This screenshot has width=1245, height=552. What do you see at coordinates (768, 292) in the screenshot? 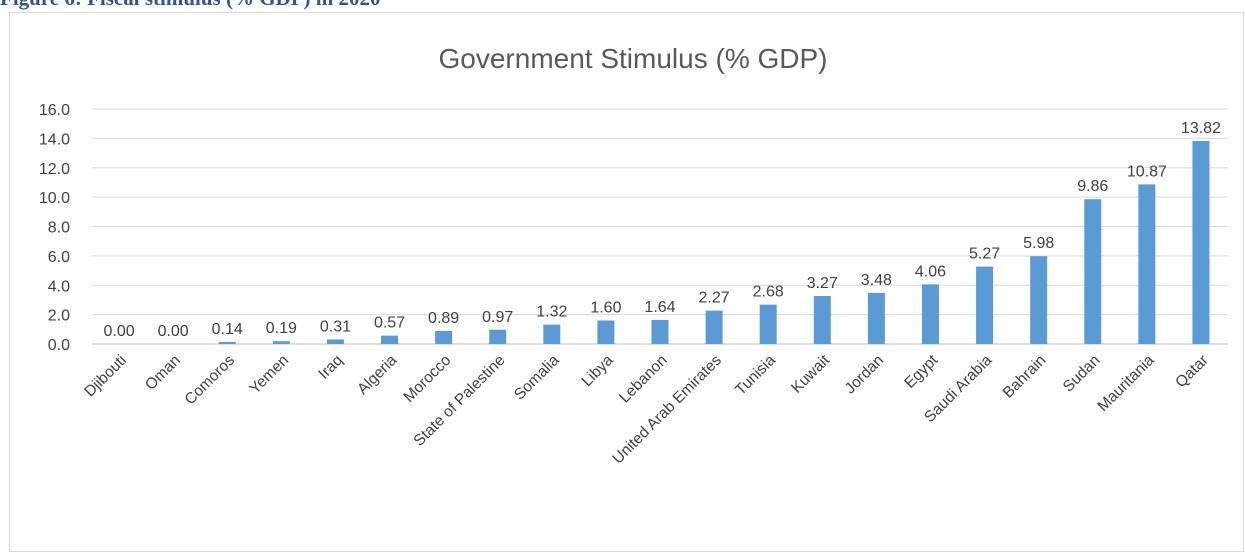
I see `data-label: 2.68` at bounding box center [768, 292].